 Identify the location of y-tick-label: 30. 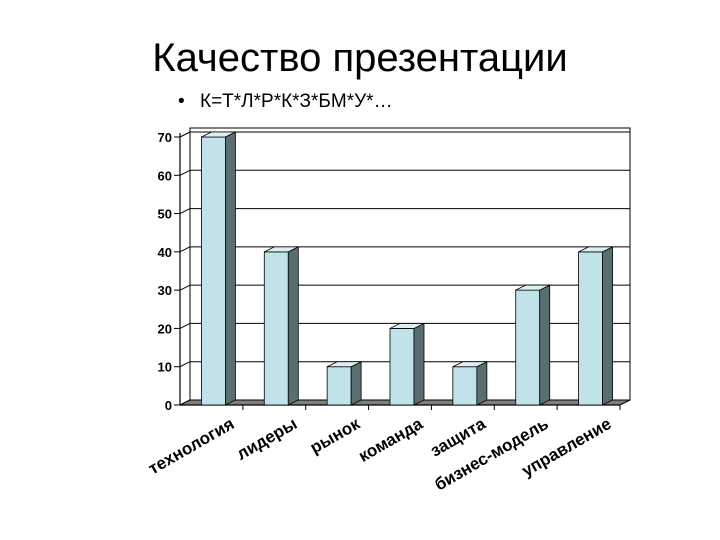
(165, 290).